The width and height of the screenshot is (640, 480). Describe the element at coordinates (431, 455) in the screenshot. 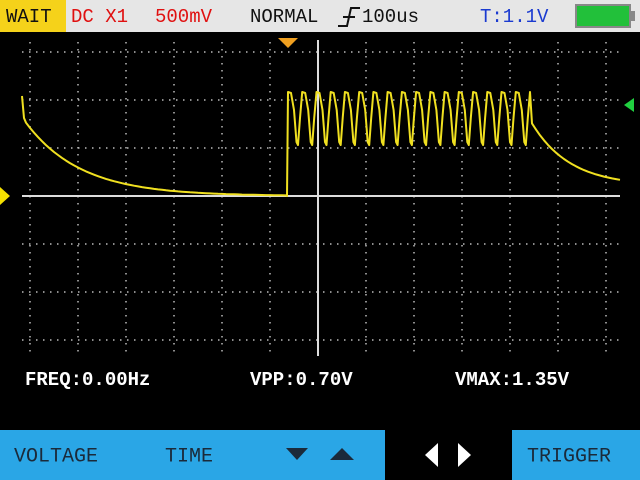

I see `left-button` at that location.